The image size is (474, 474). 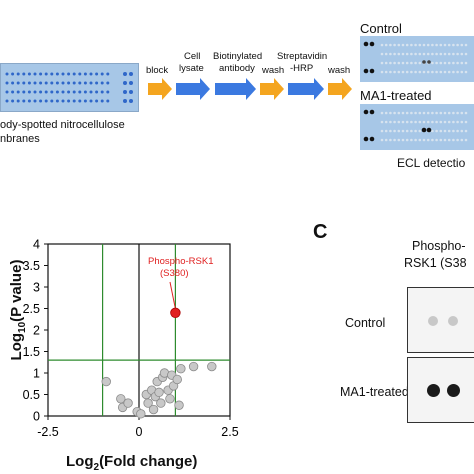 I want to click on y-tick-label: 1.5, so click(x=31, y=352).